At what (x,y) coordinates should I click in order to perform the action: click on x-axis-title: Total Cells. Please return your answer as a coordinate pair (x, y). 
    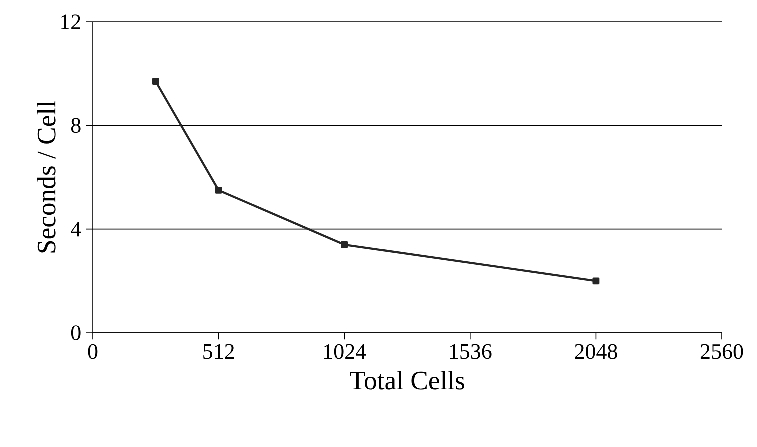
    Looking at the image, I should click on (407, 380).